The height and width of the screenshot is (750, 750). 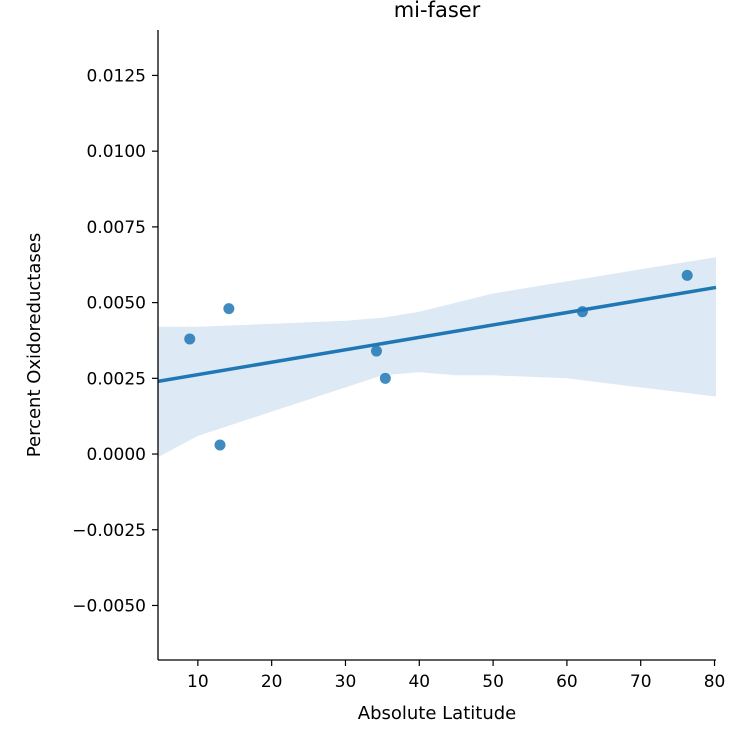 What do you see at coordinates (419, 682) in the screenshot?
I see `x-tick-label: 40` at bounding box center [419, 682].